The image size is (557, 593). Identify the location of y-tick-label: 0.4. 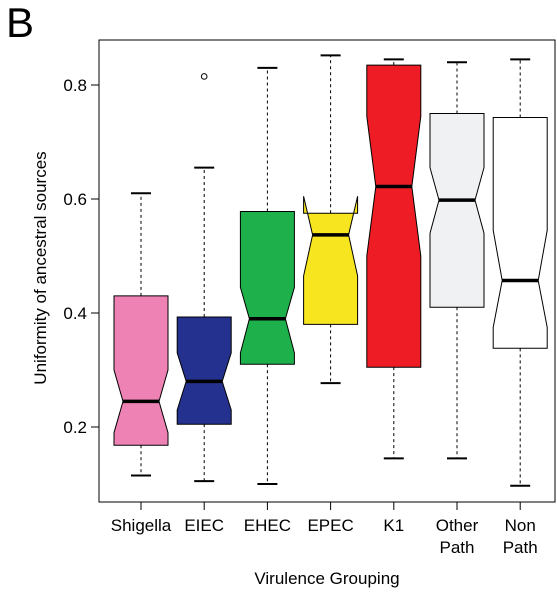
(75, 313).